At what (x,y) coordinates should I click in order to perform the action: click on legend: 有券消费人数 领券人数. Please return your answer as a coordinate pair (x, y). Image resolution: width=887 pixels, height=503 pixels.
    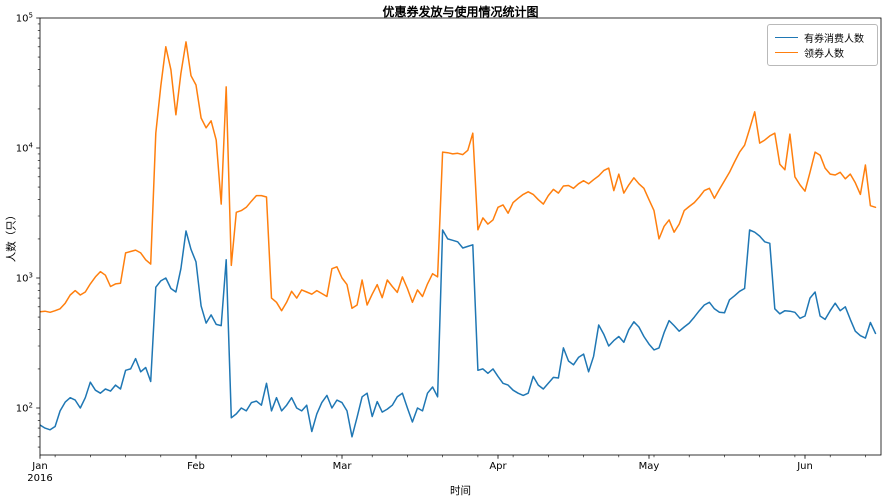
    Looking at the image, I should click on (822, 45).